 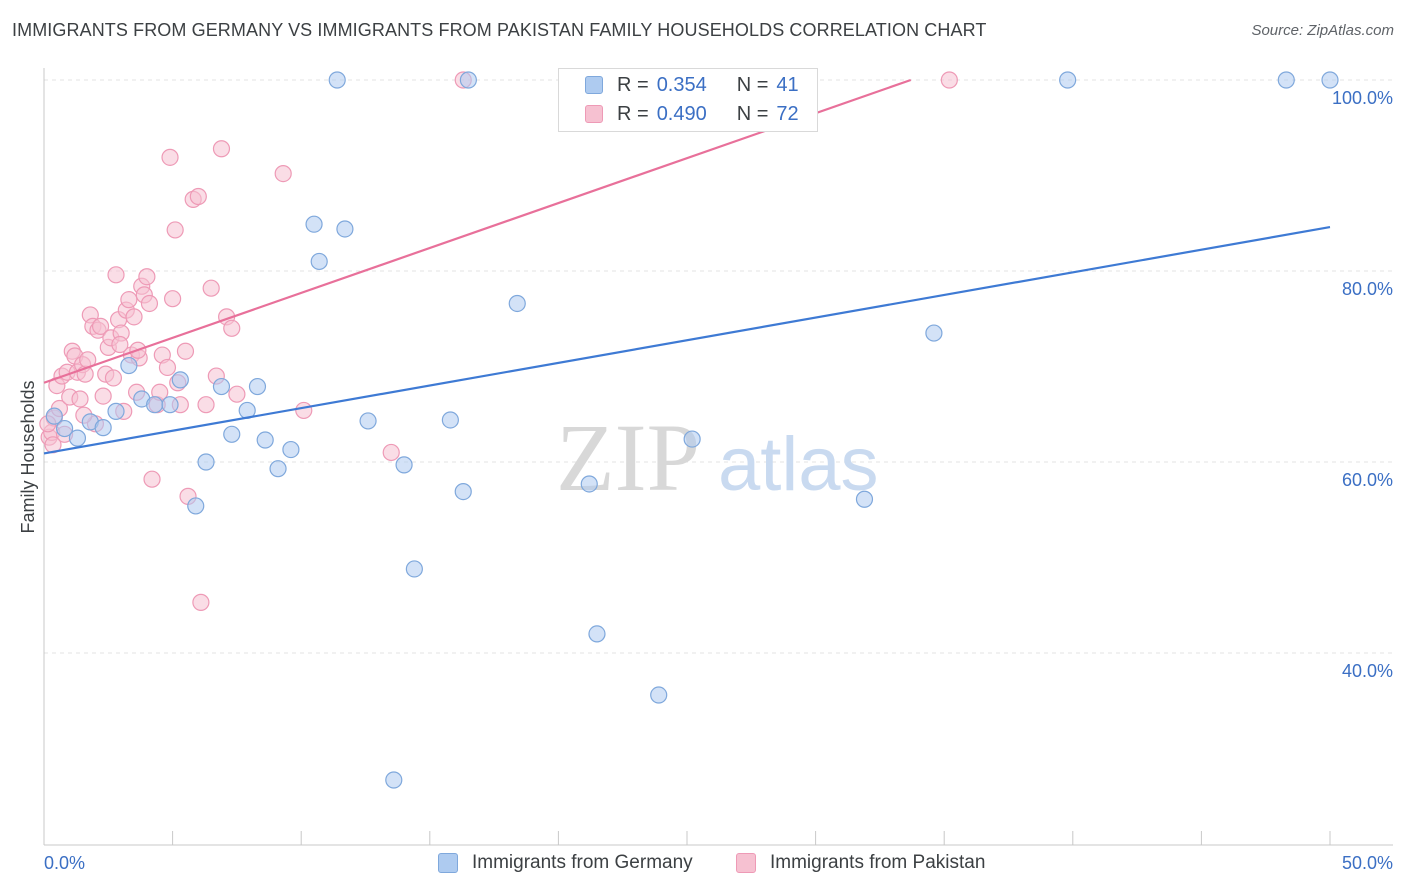 I want to click on correlation-legend: R = 0.354 N = 41 R = 0.490 N = 72, so click(x=688, y=100).